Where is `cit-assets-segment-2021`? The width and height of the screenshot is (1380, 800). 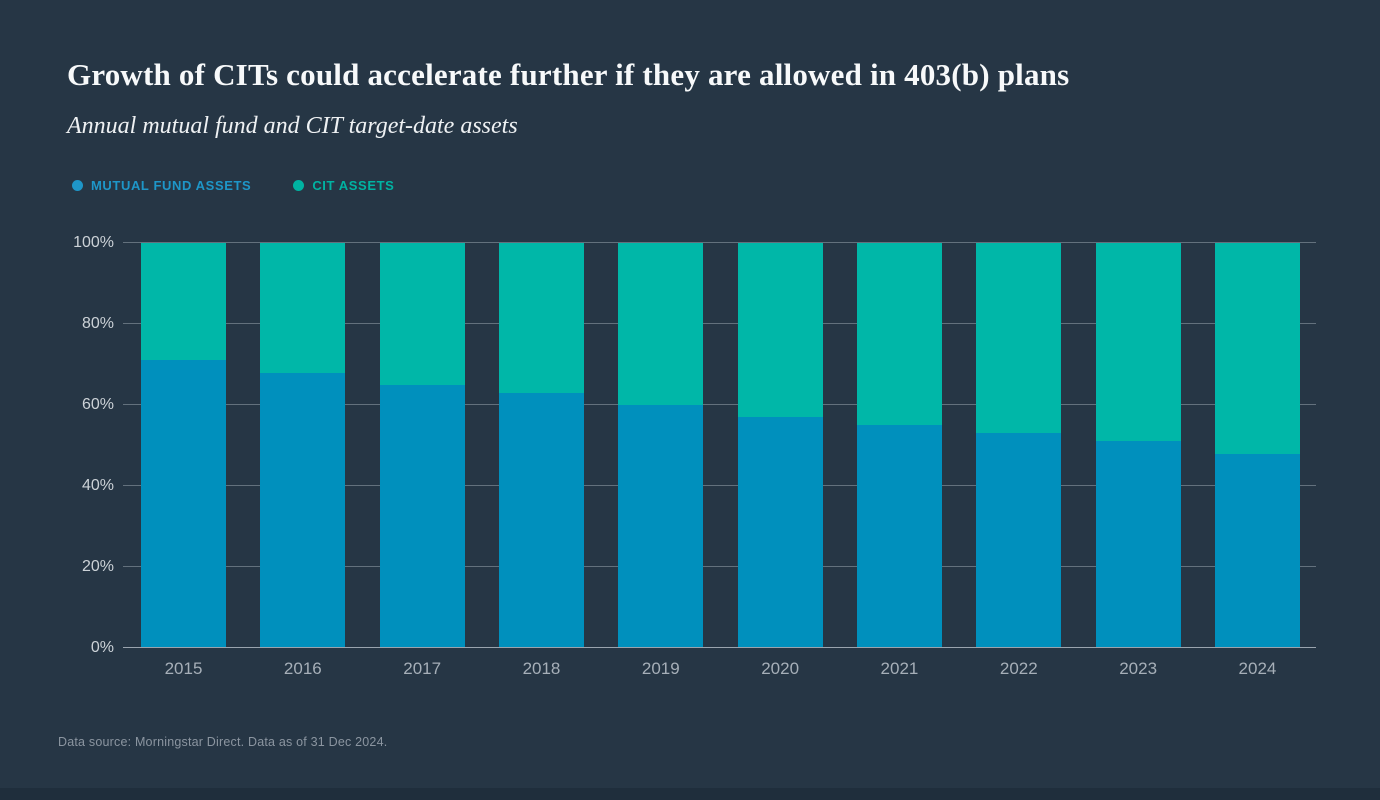
cit-assets-segment-2021 is located at coordinates (899, 334).